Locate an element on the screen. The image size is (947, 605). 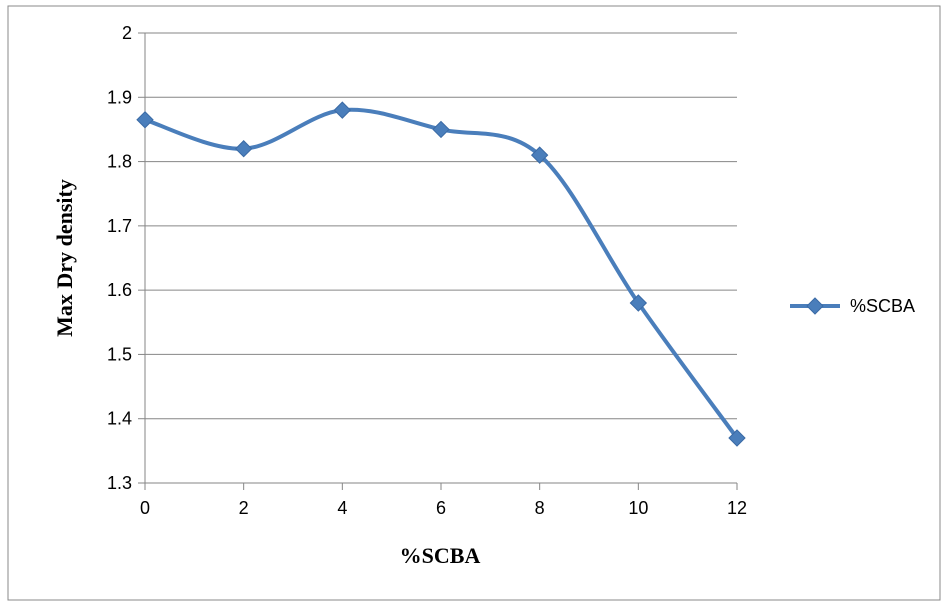
y-tick-label: 1.3 is located at coordinates (119, 483).